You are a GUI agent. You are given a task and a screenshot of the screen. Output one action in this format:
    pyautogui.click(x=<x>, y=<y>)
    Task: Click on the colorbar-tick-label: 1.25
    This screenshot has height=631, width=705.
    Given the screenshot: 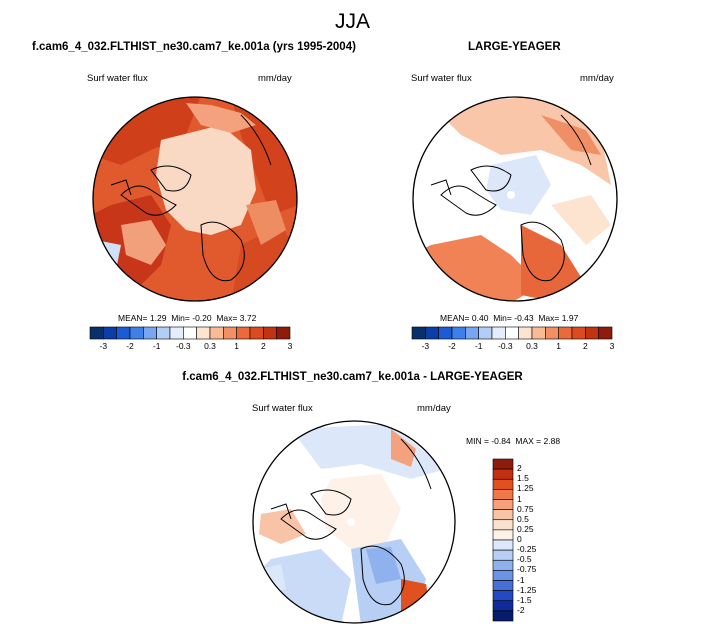 What is the action you would take?
    pyautogui.click(x=525, y=488)
    